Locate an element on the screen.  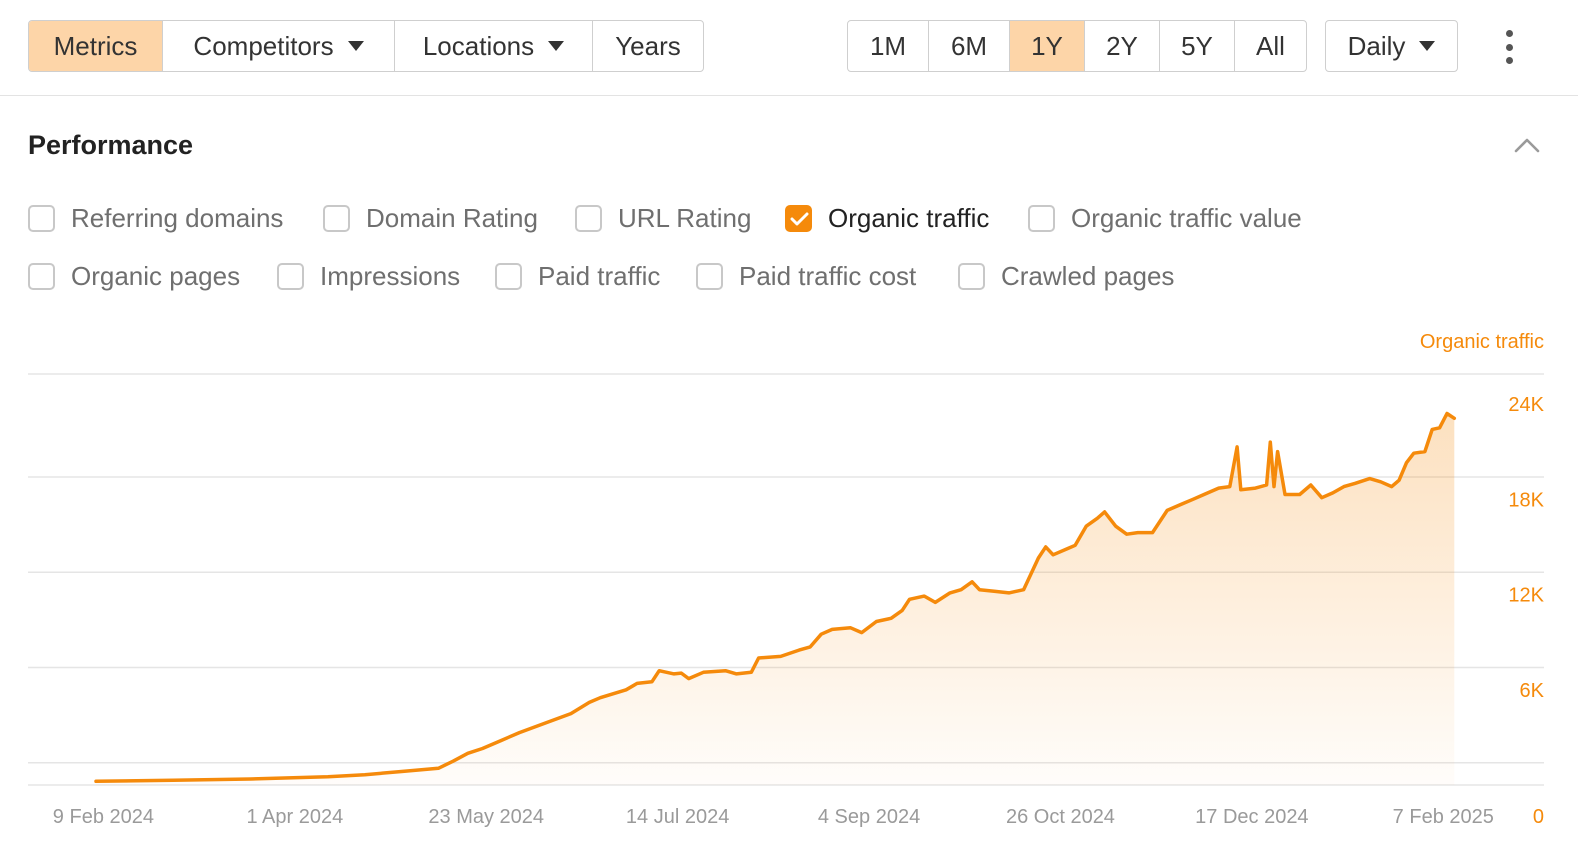
range-2y: 2Y is located at coordinates (1122, 46).